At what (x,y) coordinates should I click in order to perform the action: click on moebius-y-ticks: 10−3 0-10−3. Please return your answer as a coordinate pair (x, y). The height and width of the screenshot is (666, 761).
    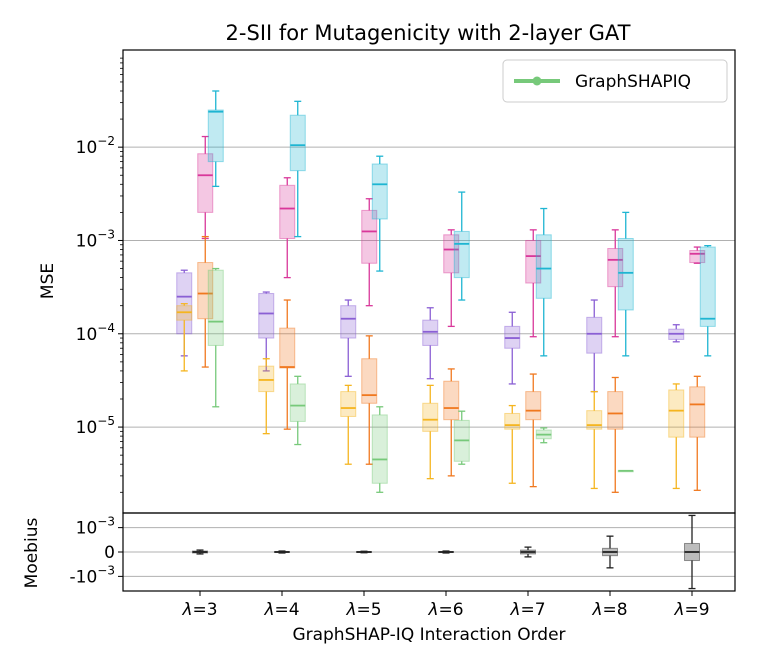
    Looking at the image, I should click on (96, 551).